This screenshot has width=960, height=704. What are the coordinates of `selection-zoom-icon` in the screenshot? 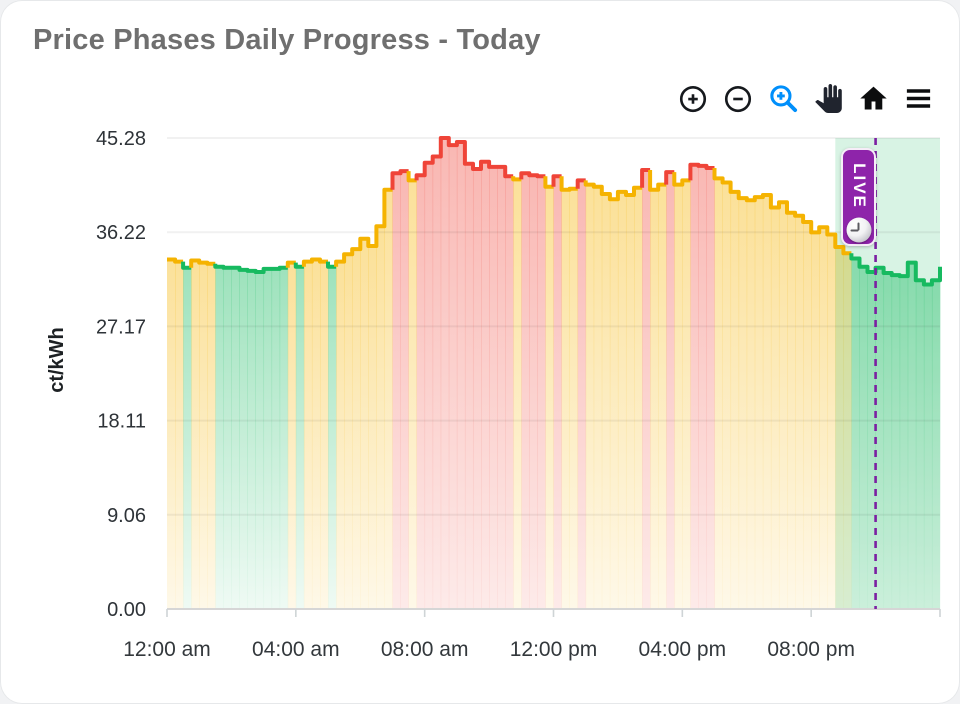 It's located at (783, 100).